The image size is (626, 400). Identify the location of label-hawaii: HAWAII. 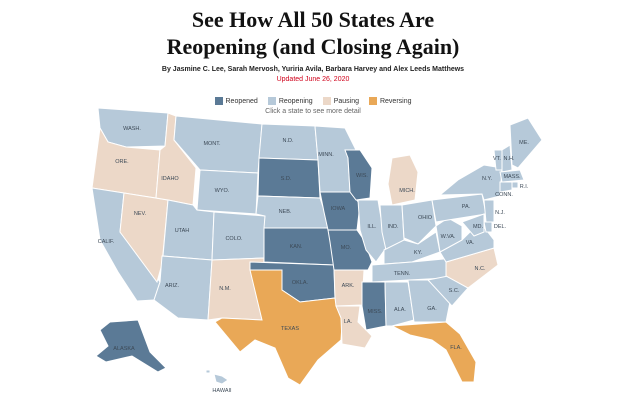
(222, 391).